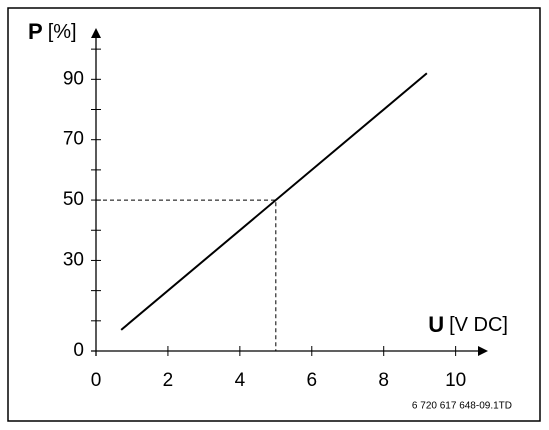 The height and width of the screenshot is (430, 549). Describe the element at coordinates (478, 325) in the screenshot. I see `x-label-unit: [V DC]` at that location.